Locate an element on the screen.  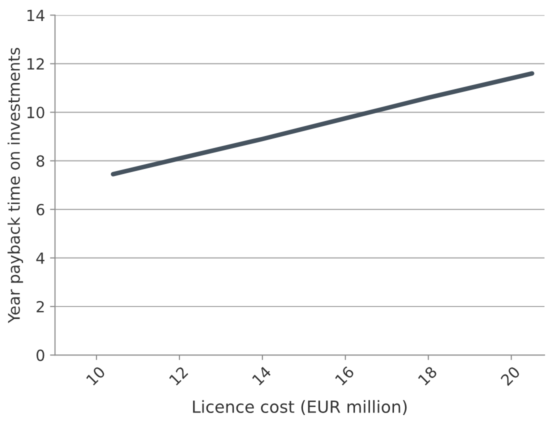
y-tick-label: 8 is located at coordinates (40, 161).